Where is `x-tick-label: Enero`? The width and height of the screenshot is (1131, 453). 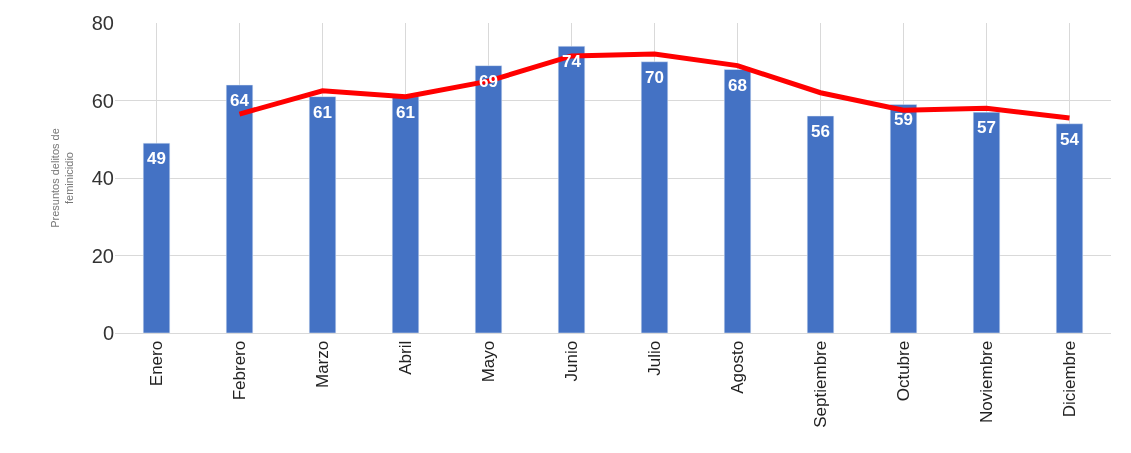
x-tick-label: Enero is located at coordinates (157, 363).